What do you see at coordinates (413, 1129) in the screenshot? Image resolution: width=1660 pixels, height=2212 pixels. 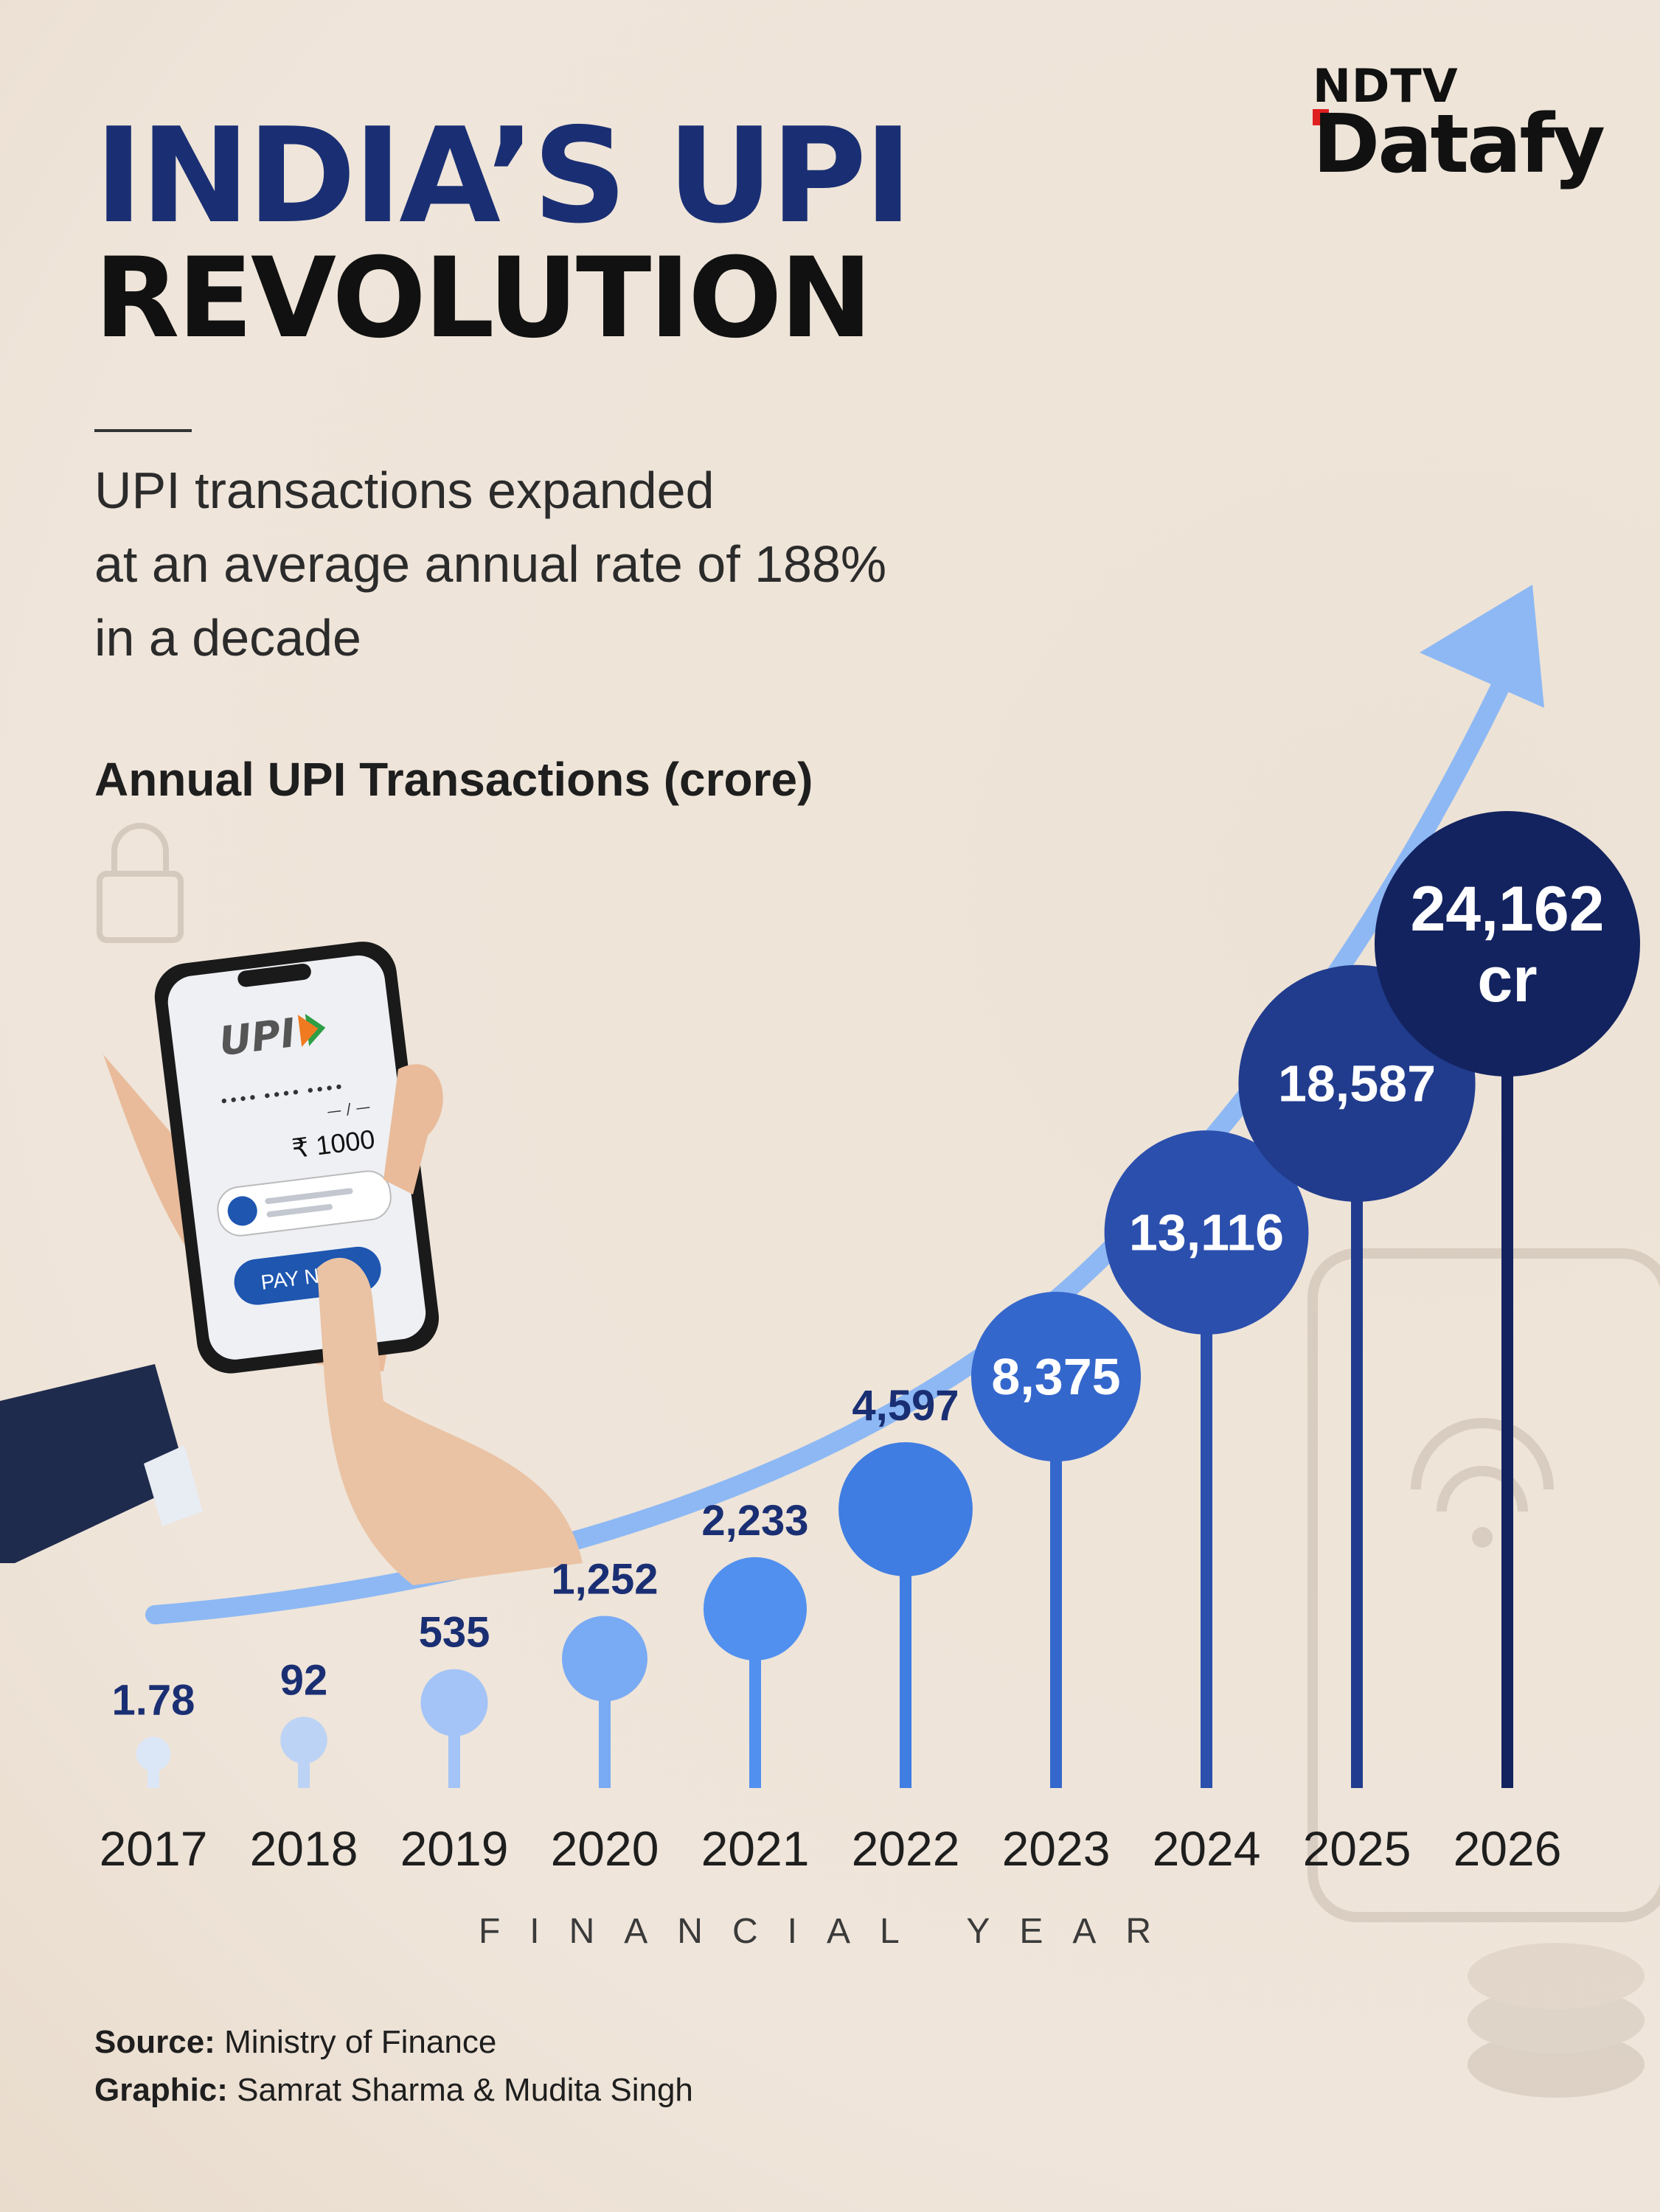 I see `hand-thumb` at bounding box center [413, 1129].